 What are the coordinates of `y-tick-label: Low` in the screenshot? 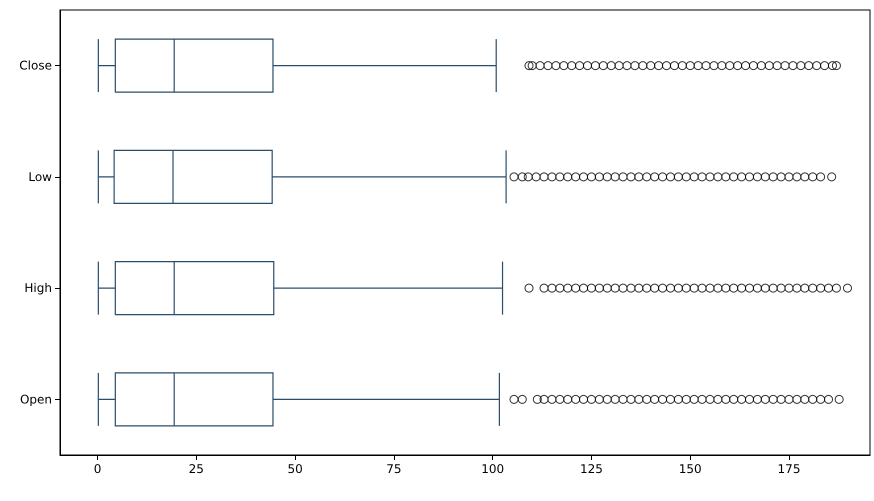 It's located at (40, 177).